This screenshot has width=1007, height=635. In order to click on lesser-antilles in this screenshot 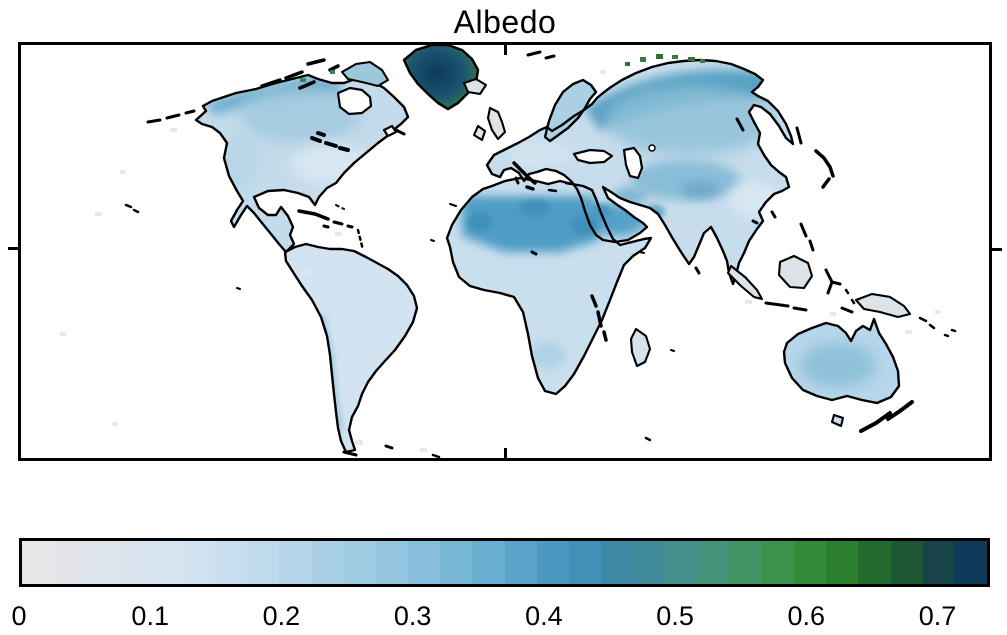, I will do `click(360, 240)`.